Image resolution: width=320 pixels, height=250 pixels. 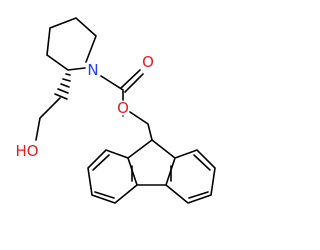 I want to click on left-ring, so click(x=112, y=176).